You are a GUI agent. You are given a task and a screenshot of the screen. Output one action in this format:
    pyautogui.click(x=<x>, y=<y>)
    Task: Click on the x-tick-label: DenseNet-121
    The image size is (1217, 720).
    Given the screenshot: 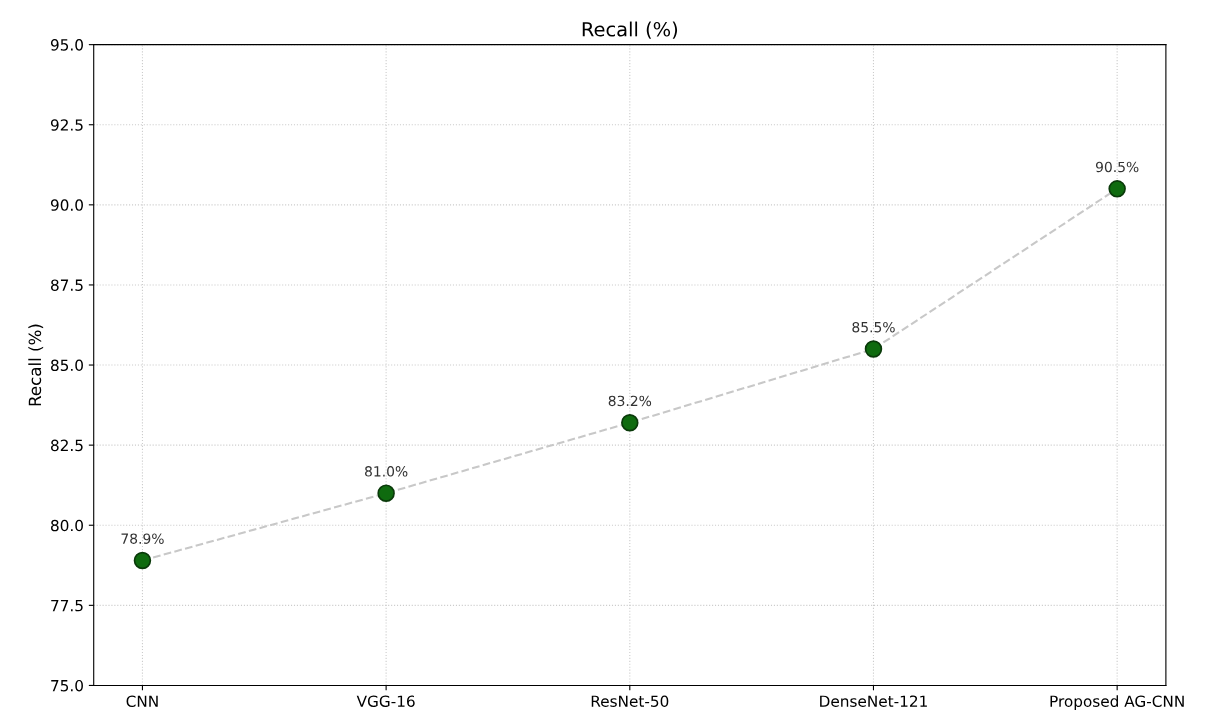 What is the action you would take?
    pyautogui.click(x=873, y=701)
    